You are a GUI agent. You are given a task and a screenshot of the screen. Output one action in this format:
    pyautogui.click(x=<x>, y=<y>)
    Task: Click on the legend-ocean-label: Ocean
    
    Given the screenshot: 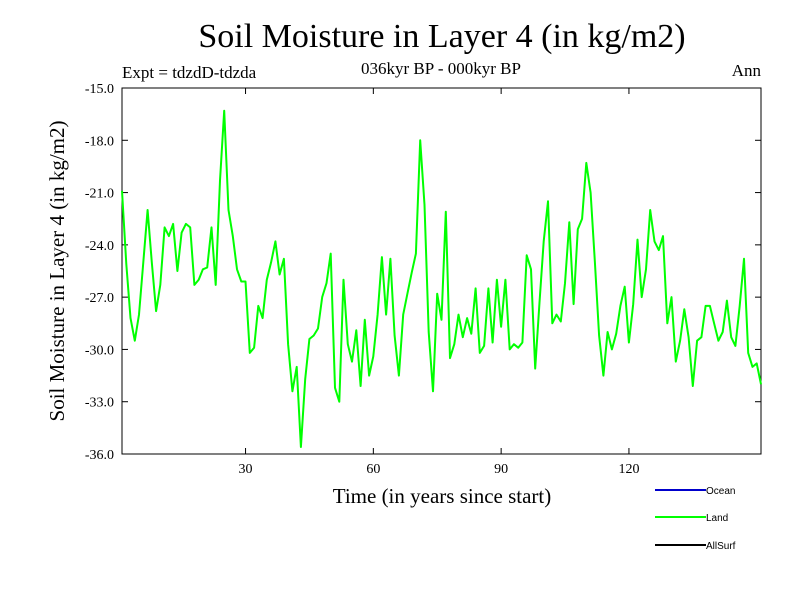 What is the action you would take?
    pyautogui.click(x=720, y=491)
    